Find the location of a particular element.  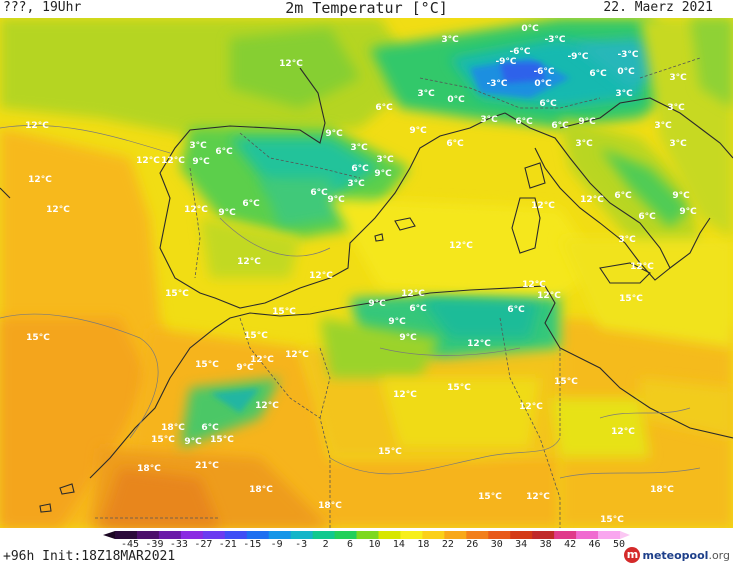

color-scale-tick: -15 is located at coordinates (252, 544).